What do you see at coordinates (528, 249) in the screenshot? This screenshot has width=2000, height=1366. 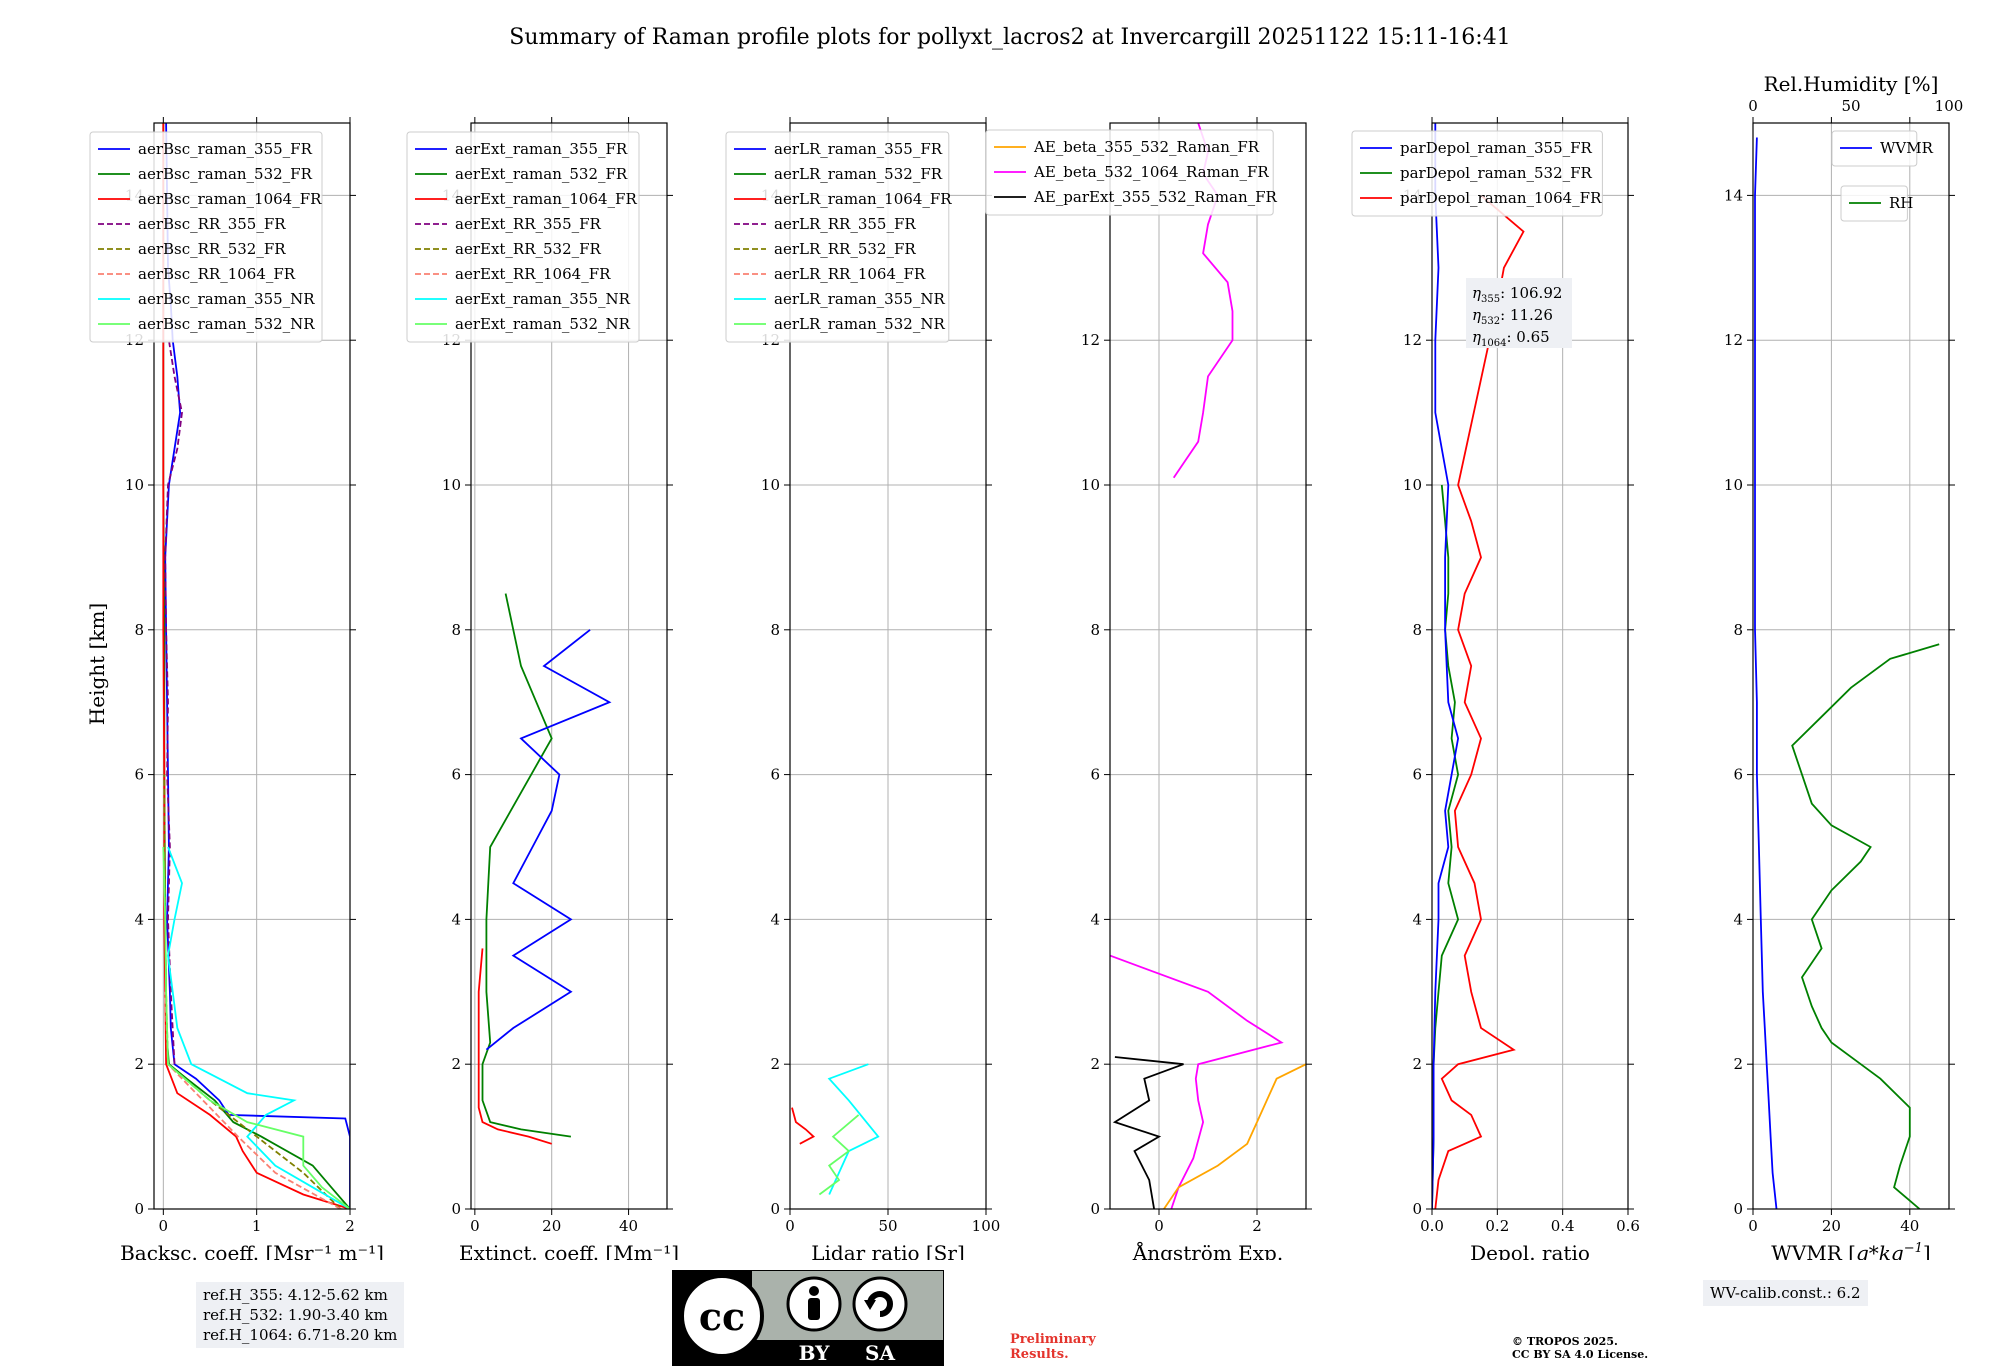 I see `legend-label: aerExt_RR_532_FR` at bounding box center [528, 249].